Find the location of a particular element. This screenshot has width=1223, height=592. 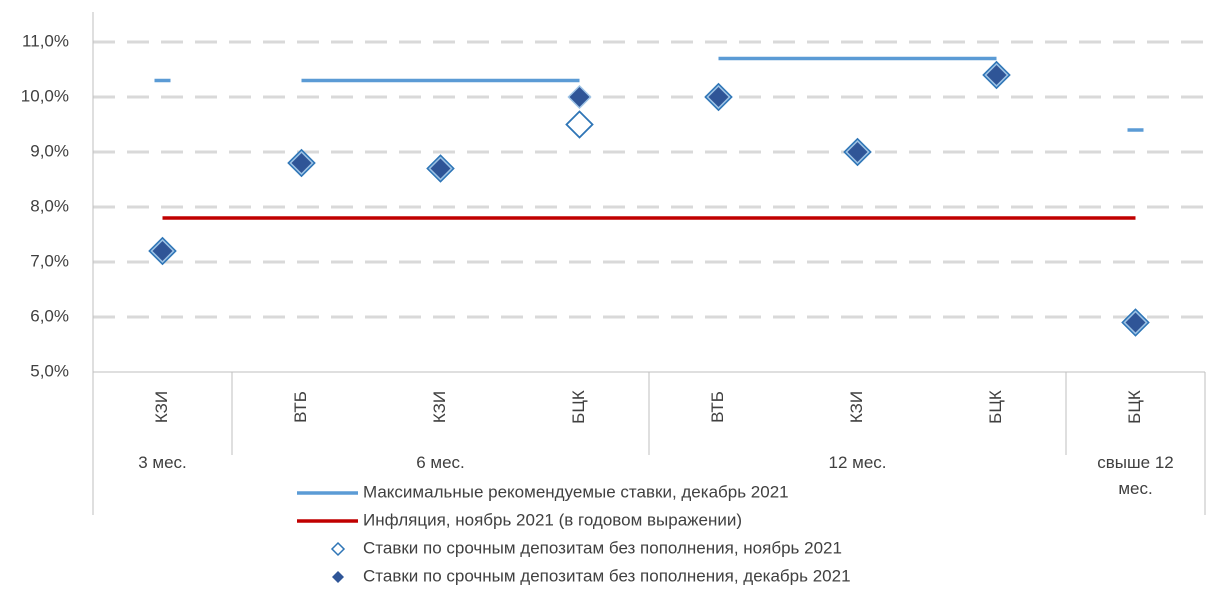

group-label-box: 3 мес. is located at coordinates (162, 462).